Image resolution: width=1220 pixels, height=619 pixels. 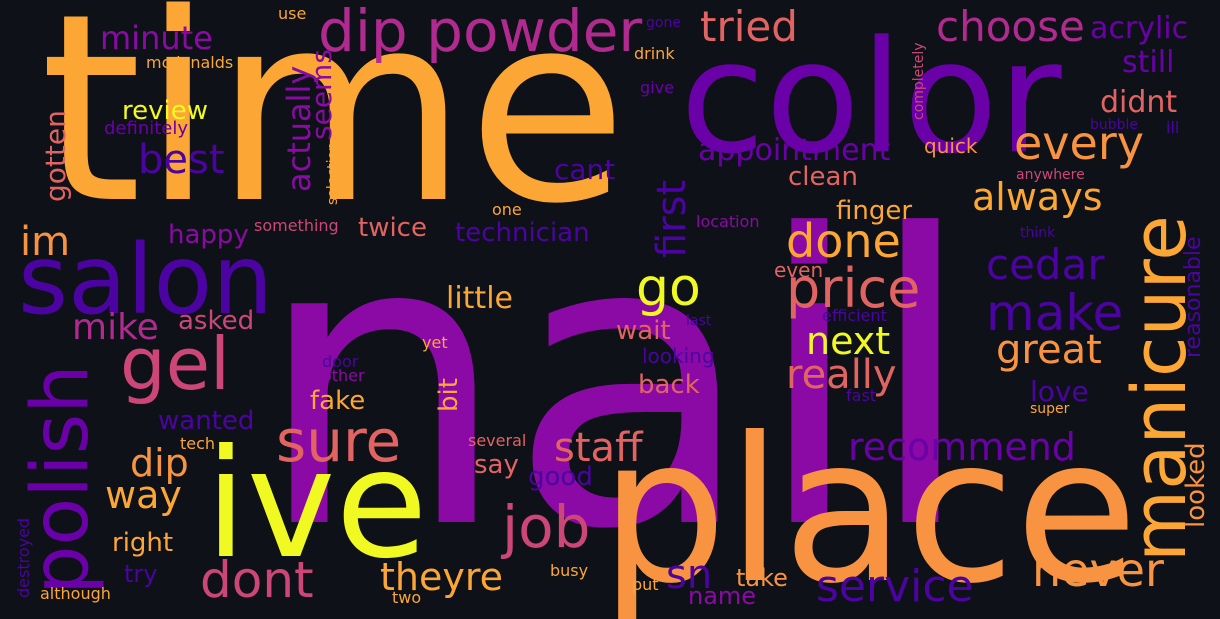 What do you see at coordinates (668, 288) in the screenshot?
I see `word-go: go` at bounding box center [668, 288].